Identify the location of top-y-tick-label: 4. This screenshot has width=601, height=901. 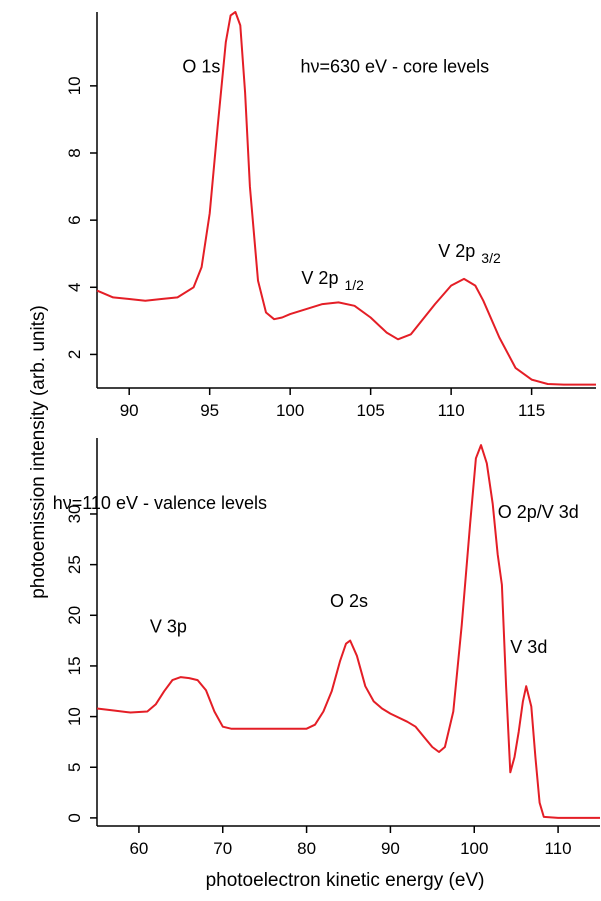
(74, 287).